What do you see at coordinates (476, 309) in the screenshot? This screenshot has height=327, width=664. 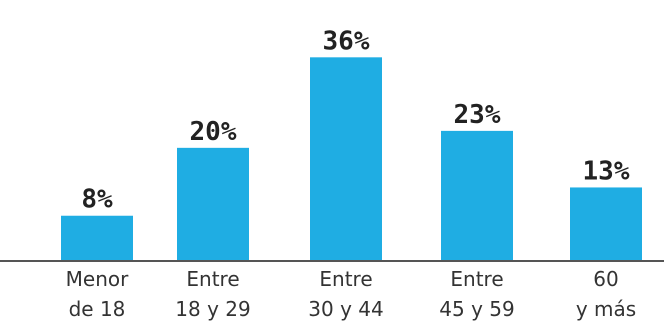 I see `x-tick-label-3-line-1: 45 y 59` at bounding box center [476, 309].